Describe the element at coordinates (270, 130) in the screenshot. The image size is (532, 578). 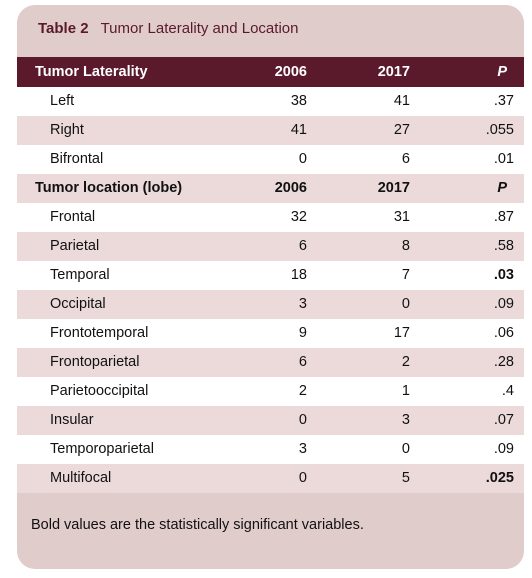
I see `table-row: Right 41 27 .055` at that location.